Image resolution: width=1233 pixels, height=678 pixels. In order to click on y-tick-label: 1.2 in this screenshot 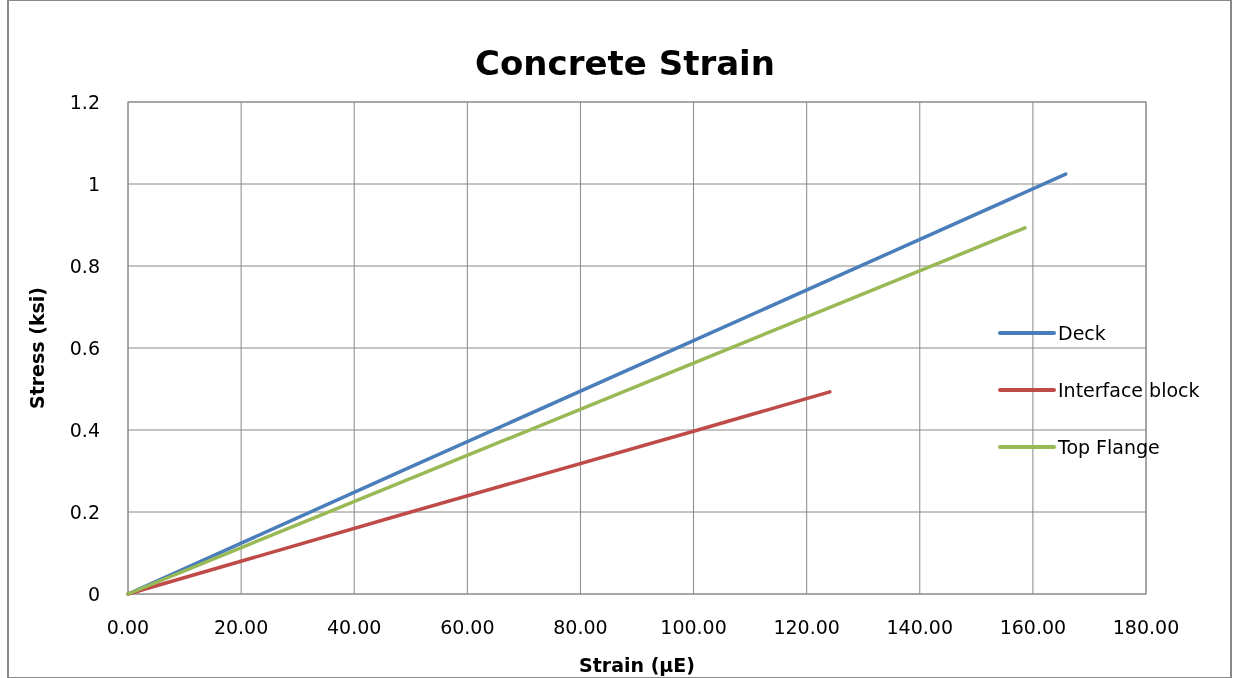, I will do `click(84, 102)`.